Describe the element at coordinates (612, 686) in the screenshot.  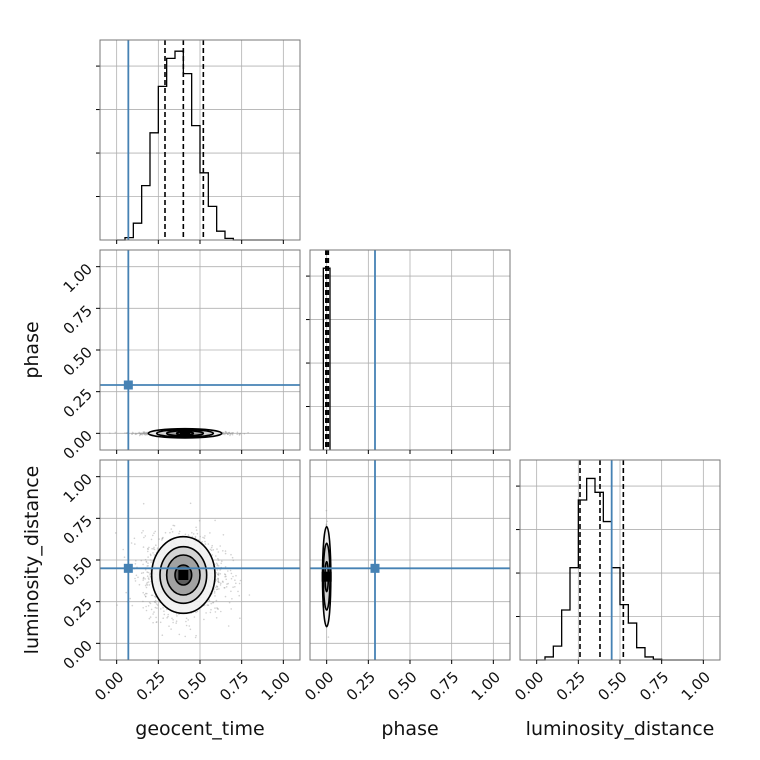
I see `x-tick-label: 0.50` at that location.